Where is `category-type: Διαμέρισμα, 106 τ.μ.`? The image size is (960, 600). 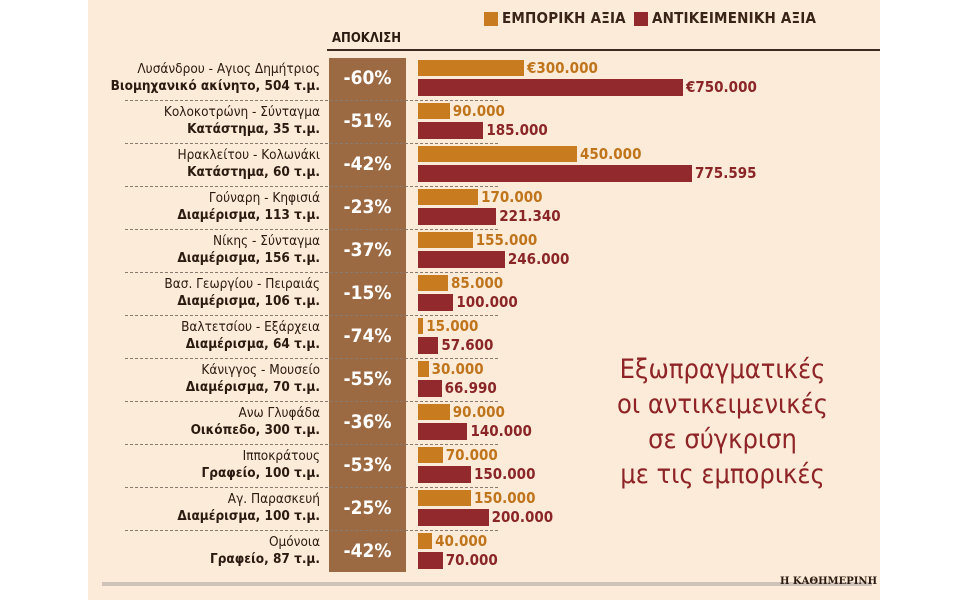 category-type: Διαμέρισμα, 106 τ.μ. is located at coordinates (248, 301).